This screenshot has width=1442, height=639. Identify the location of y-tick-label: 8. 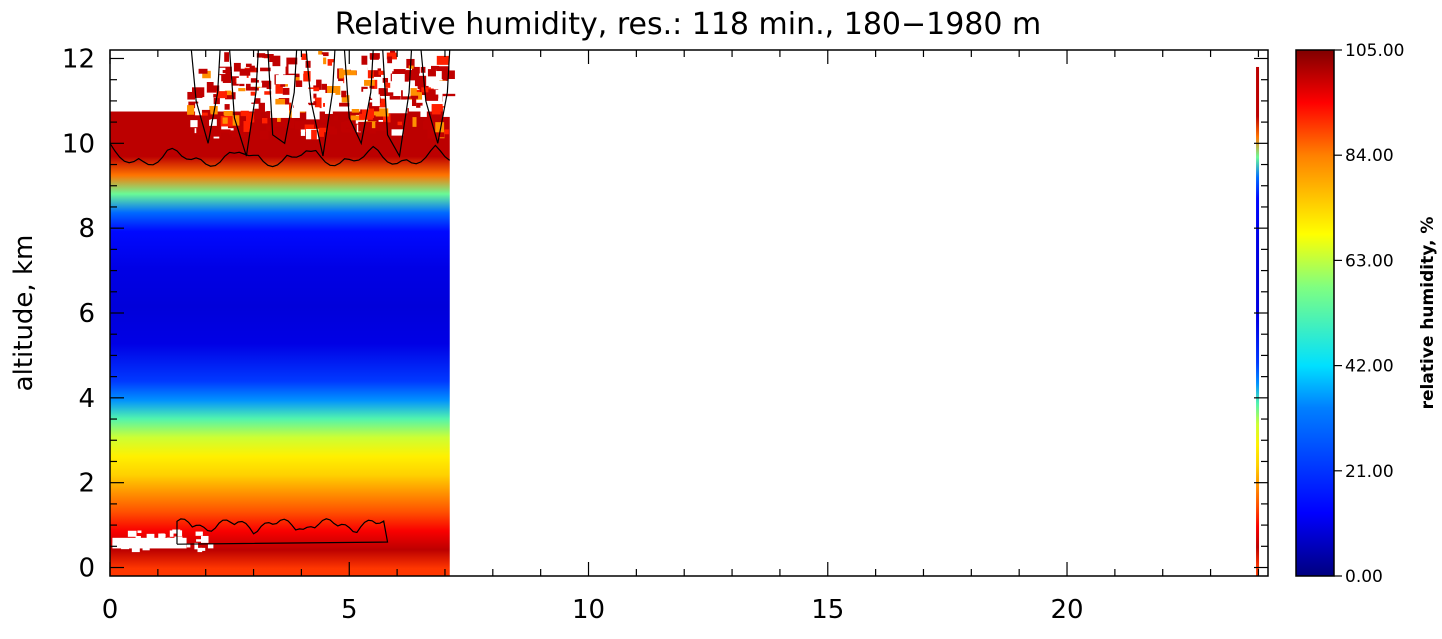
(86, 229).